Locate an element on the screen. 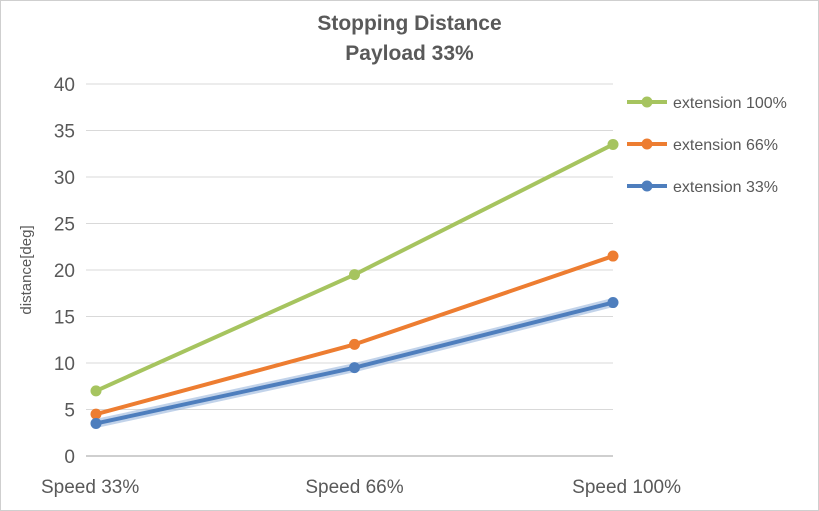 This screenshot has height=511, width=819. x-category-label: Speed 66% is located at coordinates (354, 487).